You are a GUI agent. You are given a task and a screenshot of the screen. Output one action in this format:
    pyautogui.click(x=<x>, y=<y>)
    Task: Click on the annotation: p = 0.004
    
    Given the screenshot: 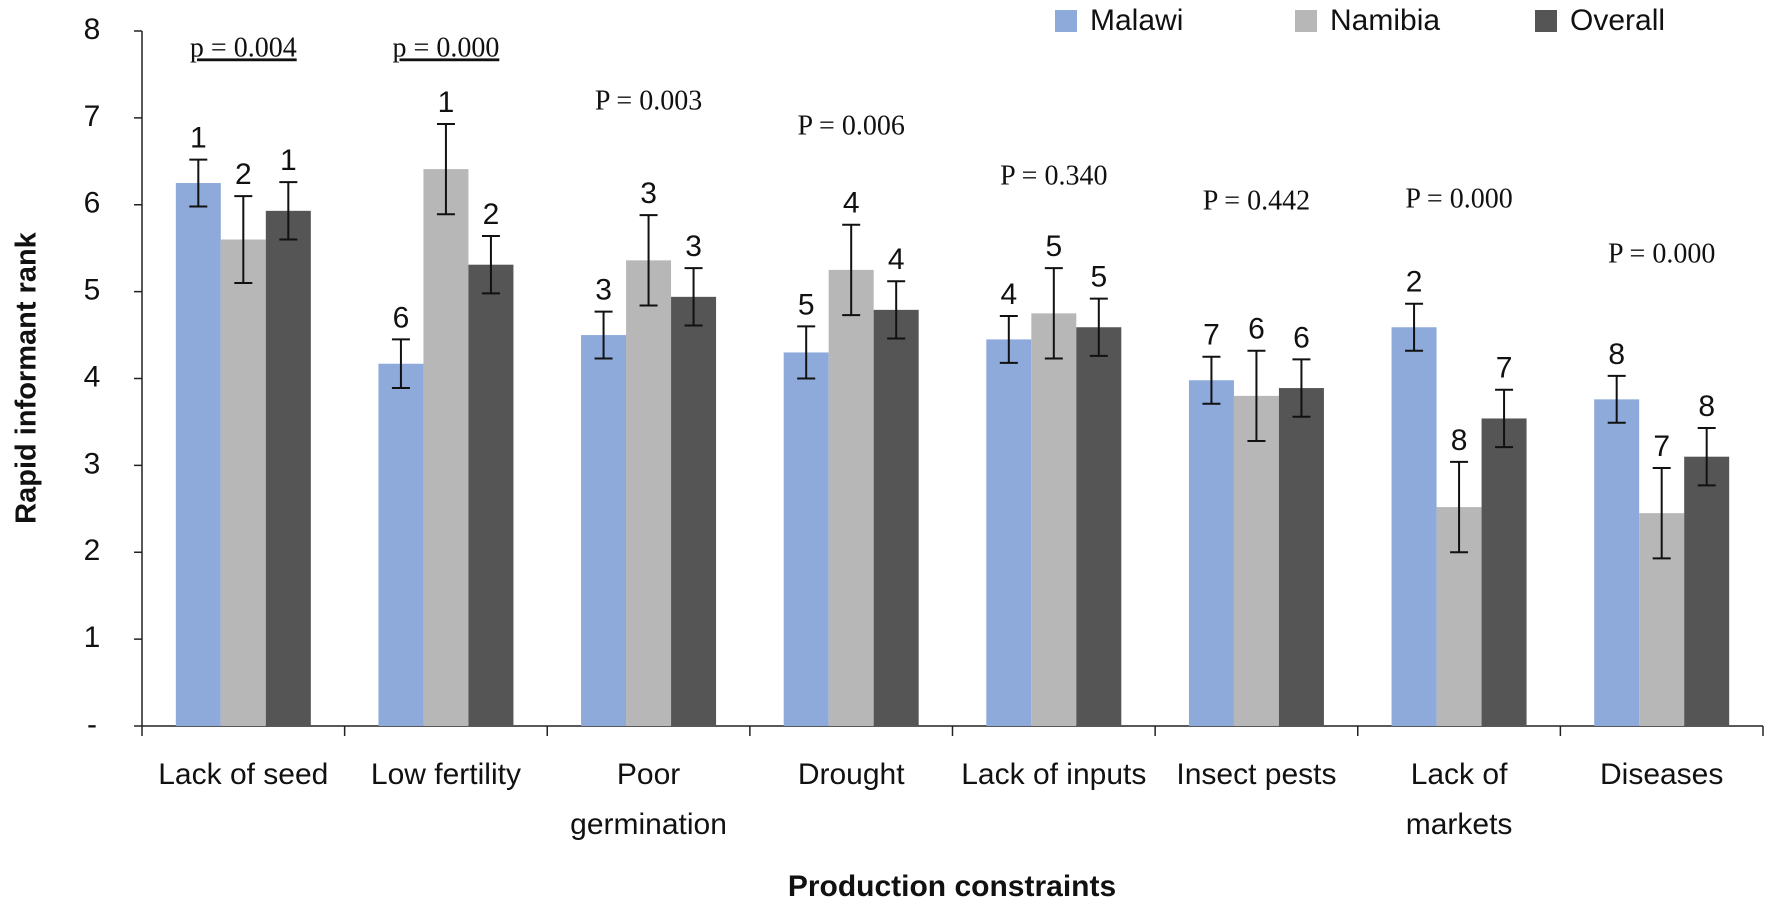 What is the action you would take?
    pyautogui.click(x=243, y=47)
    